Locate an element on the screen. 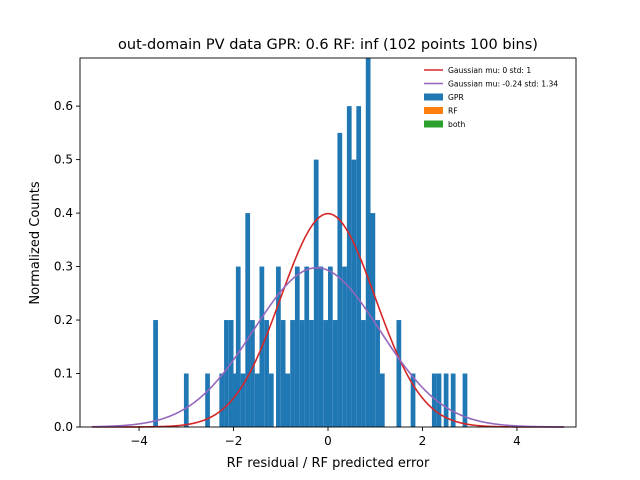 The height and width of the screenshot is (480, 640). legend-label: both is located at coordinates (456, 124).